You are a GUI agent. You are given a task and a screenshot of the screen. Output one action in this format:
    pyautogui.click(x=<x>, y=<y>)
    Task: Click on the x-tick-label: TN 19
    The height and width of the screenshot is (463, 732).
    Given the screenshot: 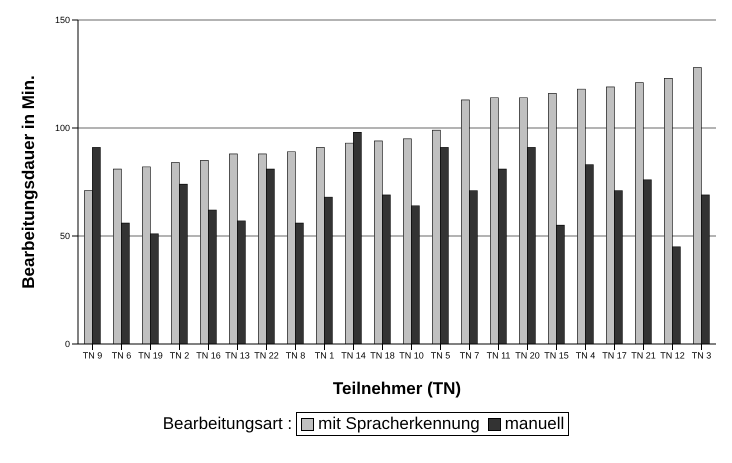 What is the action you would take?
    pyautogui.click(x=150, y=355)
    